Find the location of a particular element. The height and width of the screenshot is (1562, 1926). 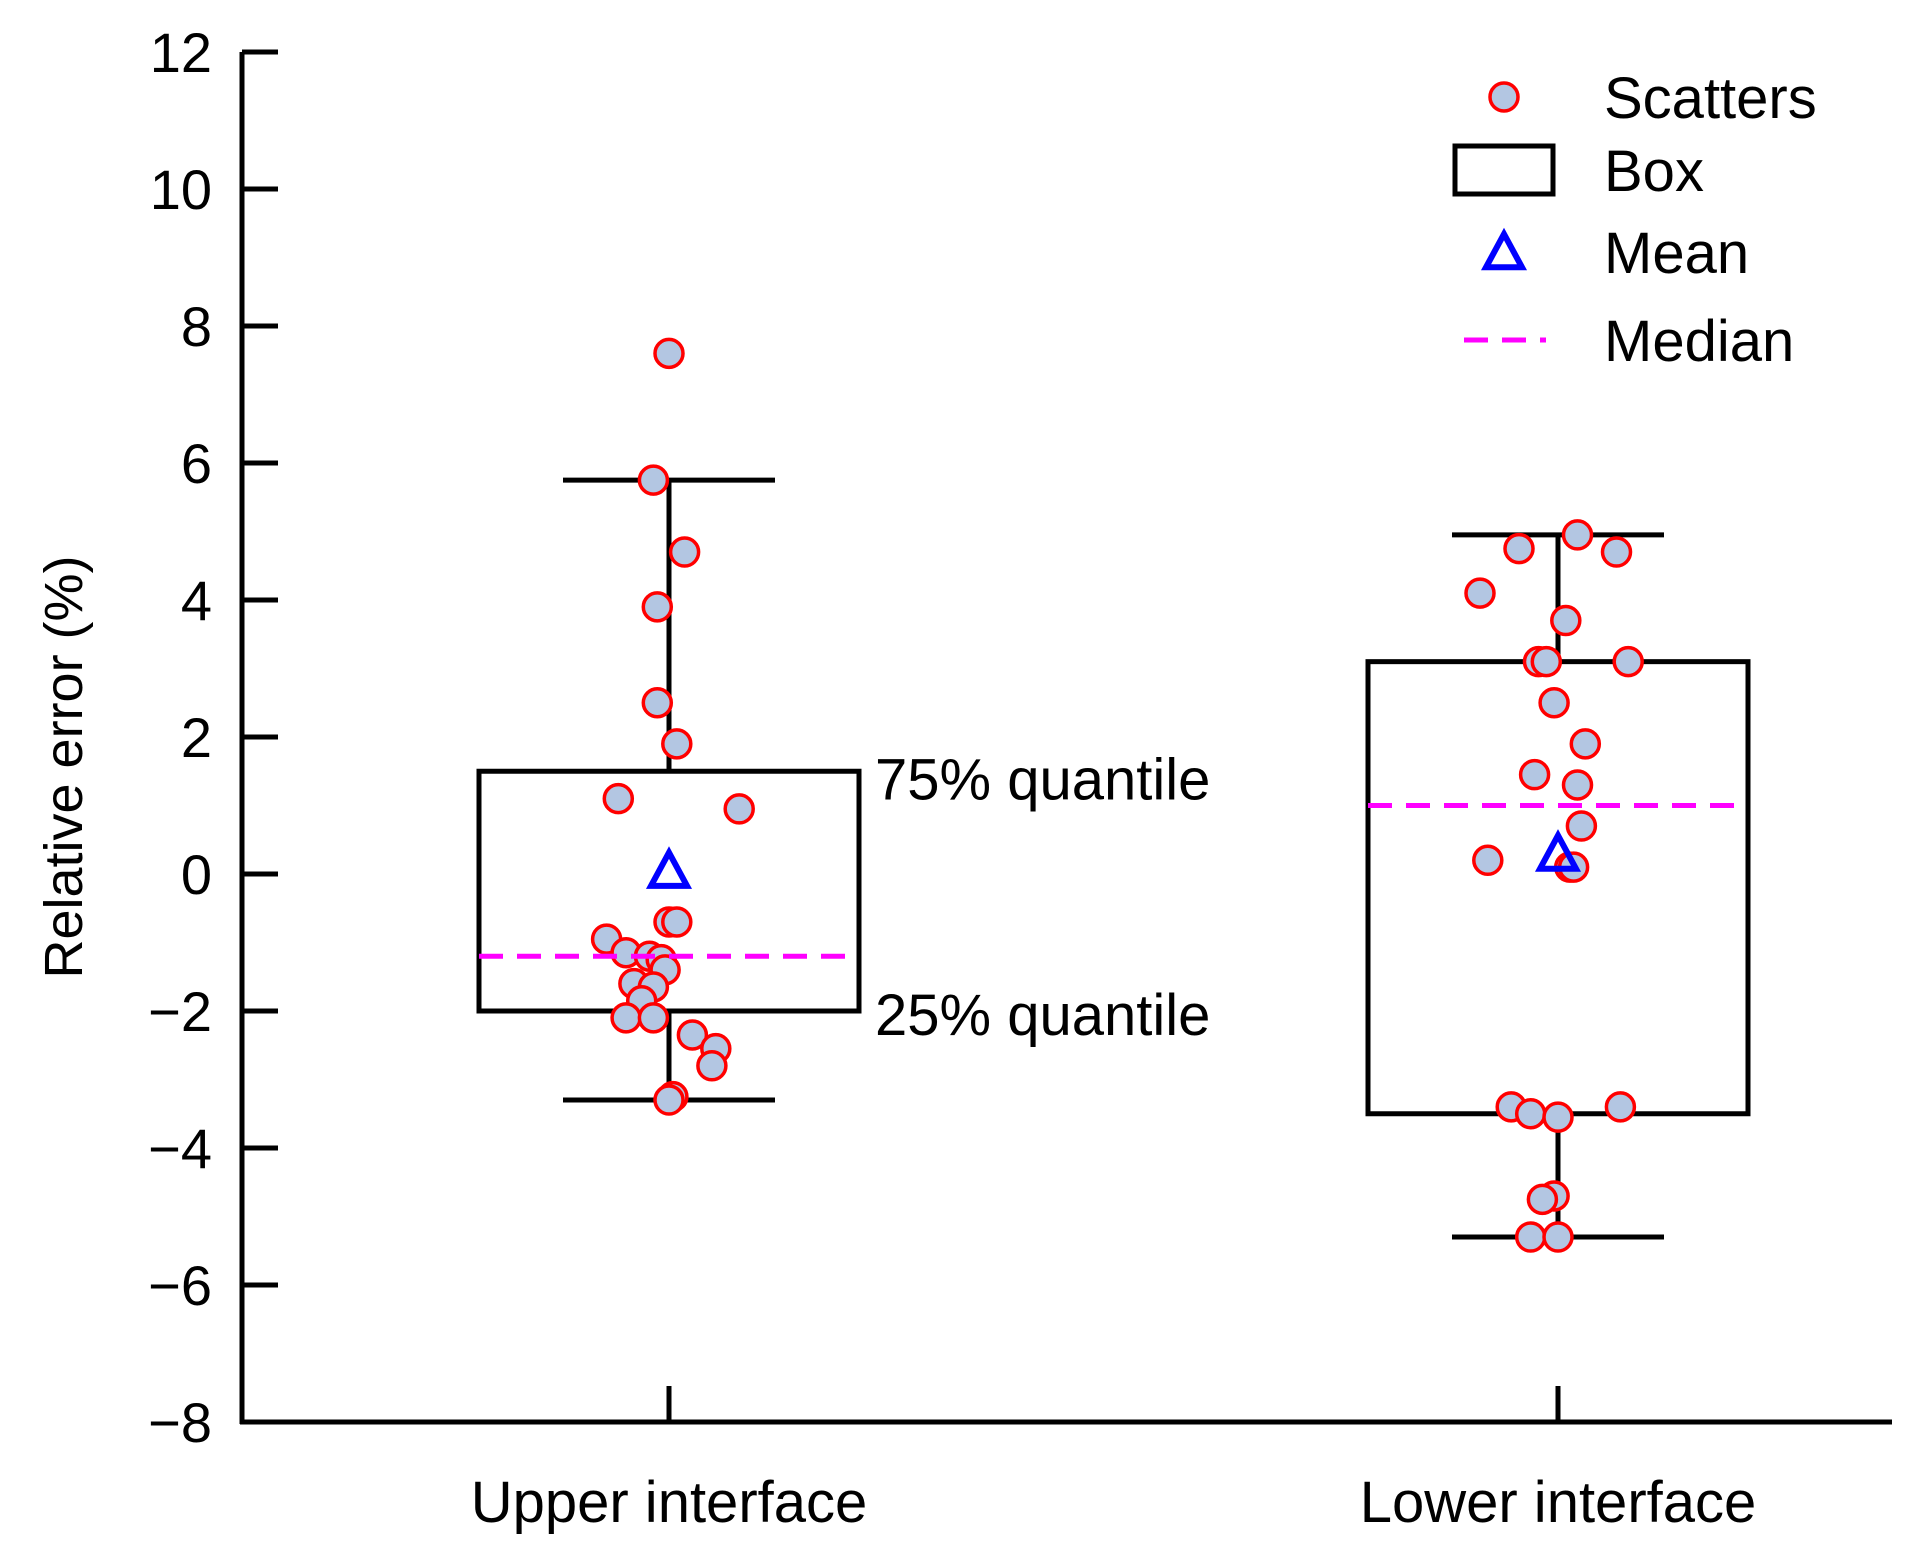

x-category-label: Upper interface is located at coordinates (669, 1502).